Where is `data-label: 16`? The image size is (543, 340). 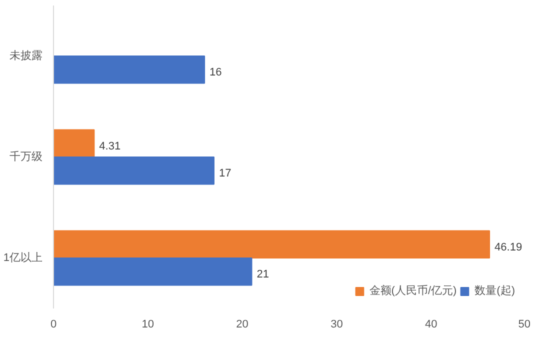
data-label: 16 is located at coordinates (216, 72).